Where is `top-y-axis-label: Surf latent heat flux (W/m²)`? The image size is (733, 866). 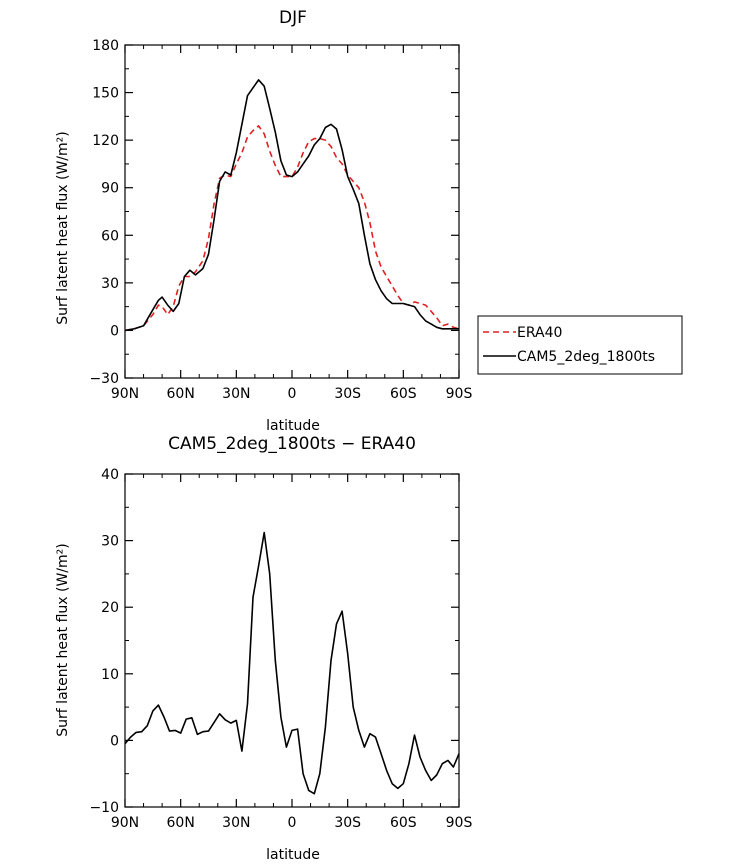 top-y-axis-label: Surf latent heat flux (W/m²) is located at coordinates (63, 227).